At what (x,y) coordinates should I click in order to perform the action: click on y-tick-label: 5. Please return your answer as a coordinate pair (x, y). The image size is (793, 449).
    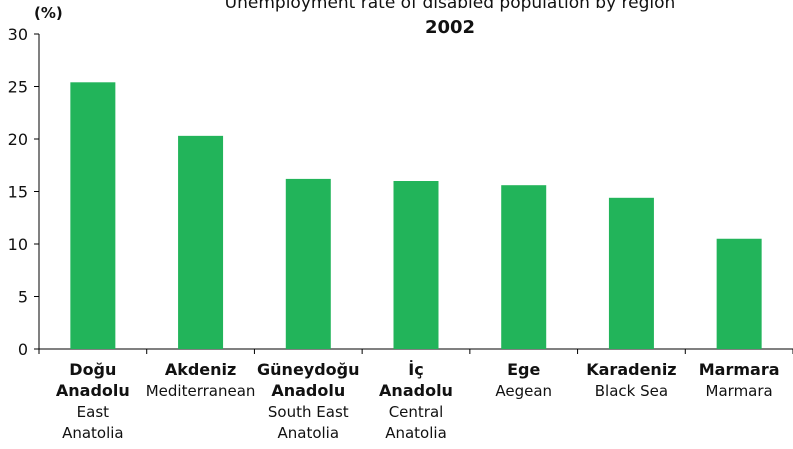
    Looking at the image, I should click on (23, 297).